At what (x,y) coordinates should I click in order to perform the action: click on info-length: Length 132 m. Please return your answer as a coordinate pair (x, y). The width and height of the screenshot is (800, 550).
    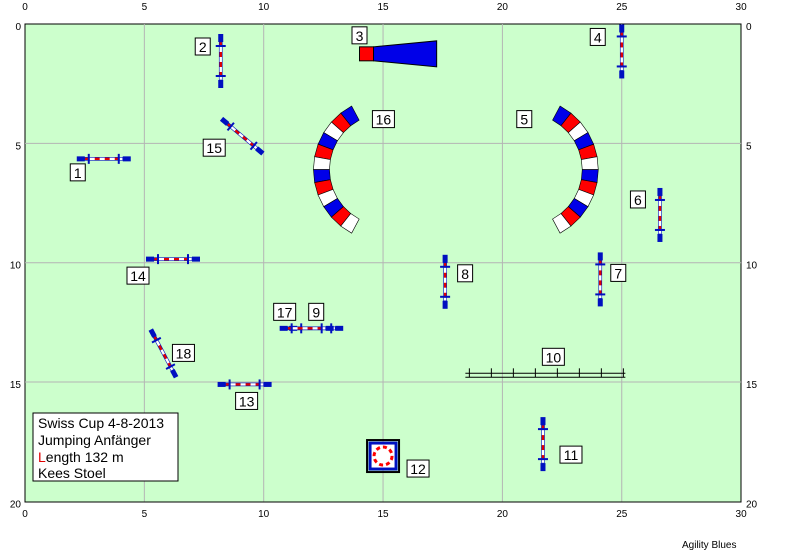
    Looking at the image, I should click on (81, 457).